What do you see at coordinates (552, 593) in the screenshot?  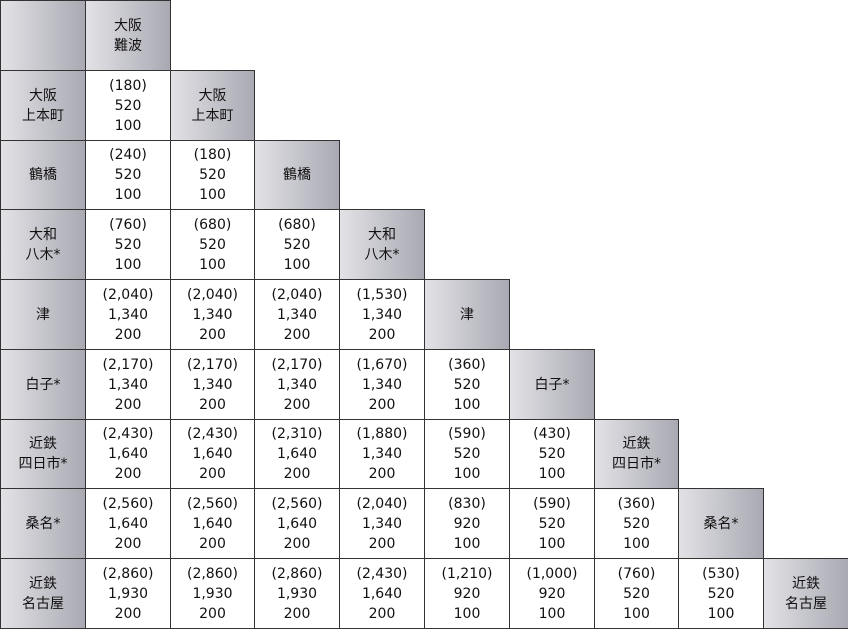 I see `fare-cell: (1,000) 920 100` at bounding box center [552, 593].